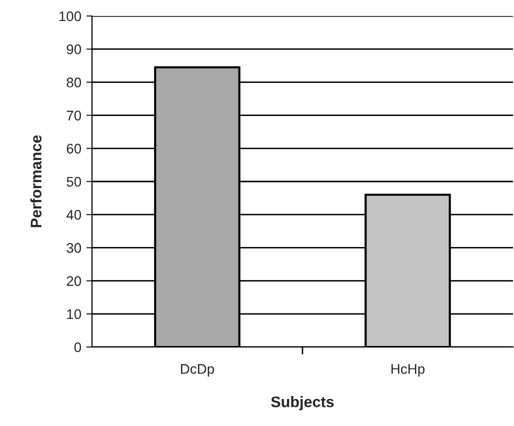 This screenshot has height=426, width=514. Describe the element at coordinates (74, 115) in the screenshot. I see `y-tick-label: 70` at that location.